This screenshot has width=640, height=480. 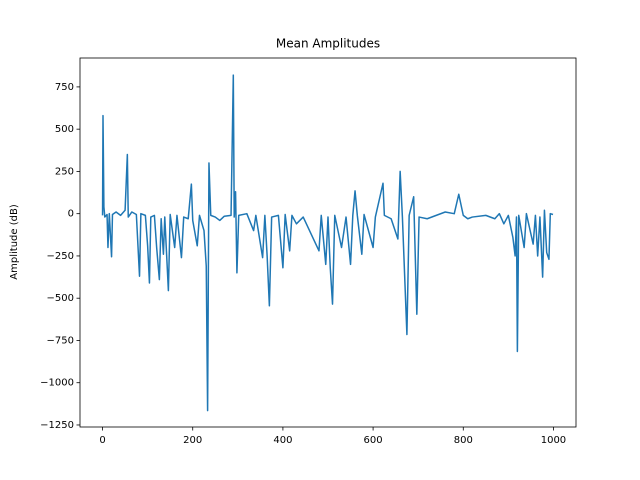 What do you see at coordinates (463, 440) in the screenshot?
I see `x-tick-label: 800` at bounding box center [463, 440].